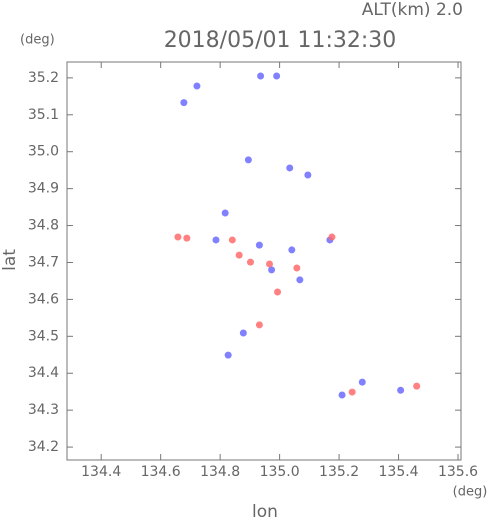  What do you see at coordinates (399, 472) in the screenshot?
I see `x-tick-label: 135.4` at bounding box center [399, 472].